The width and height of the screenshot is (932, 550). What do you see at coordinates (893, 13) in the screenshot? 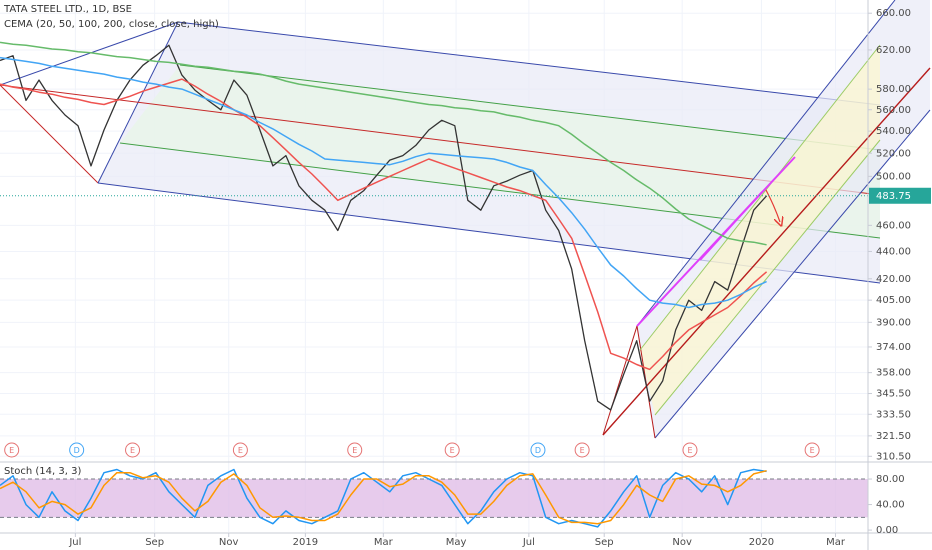
I see `y-tick-label: 660.00` at bounding box center [893, 13].